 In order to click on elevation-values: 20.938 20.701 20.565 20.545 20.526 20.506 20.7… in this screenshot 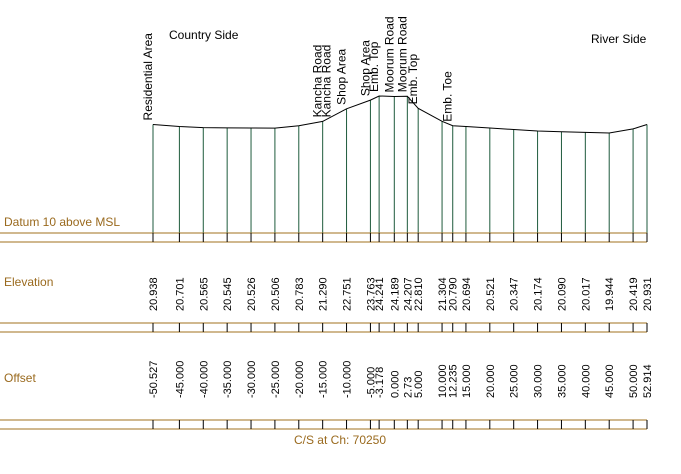, I will do `click(401, 294)`.